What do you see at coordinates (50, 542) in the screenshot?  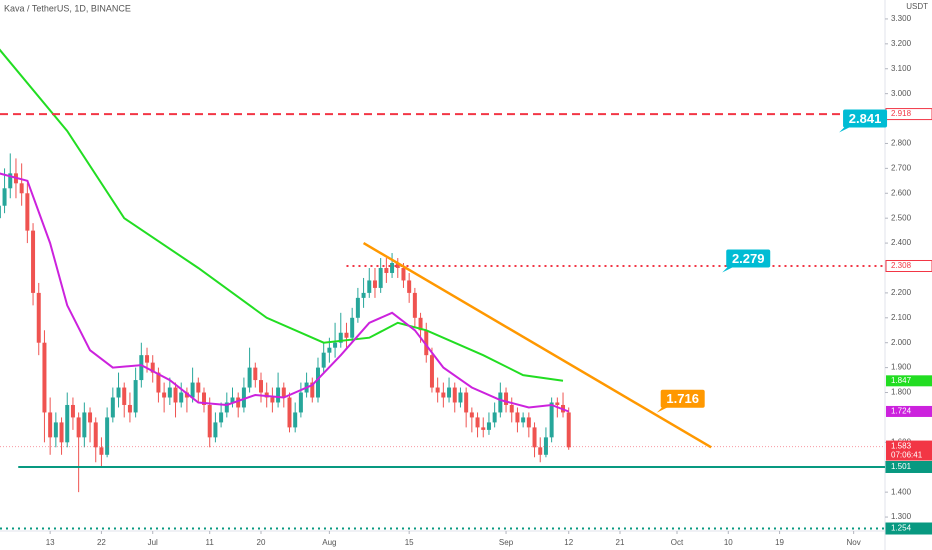 I see `x-tick-label: 13` at bounding box center [50, 542].